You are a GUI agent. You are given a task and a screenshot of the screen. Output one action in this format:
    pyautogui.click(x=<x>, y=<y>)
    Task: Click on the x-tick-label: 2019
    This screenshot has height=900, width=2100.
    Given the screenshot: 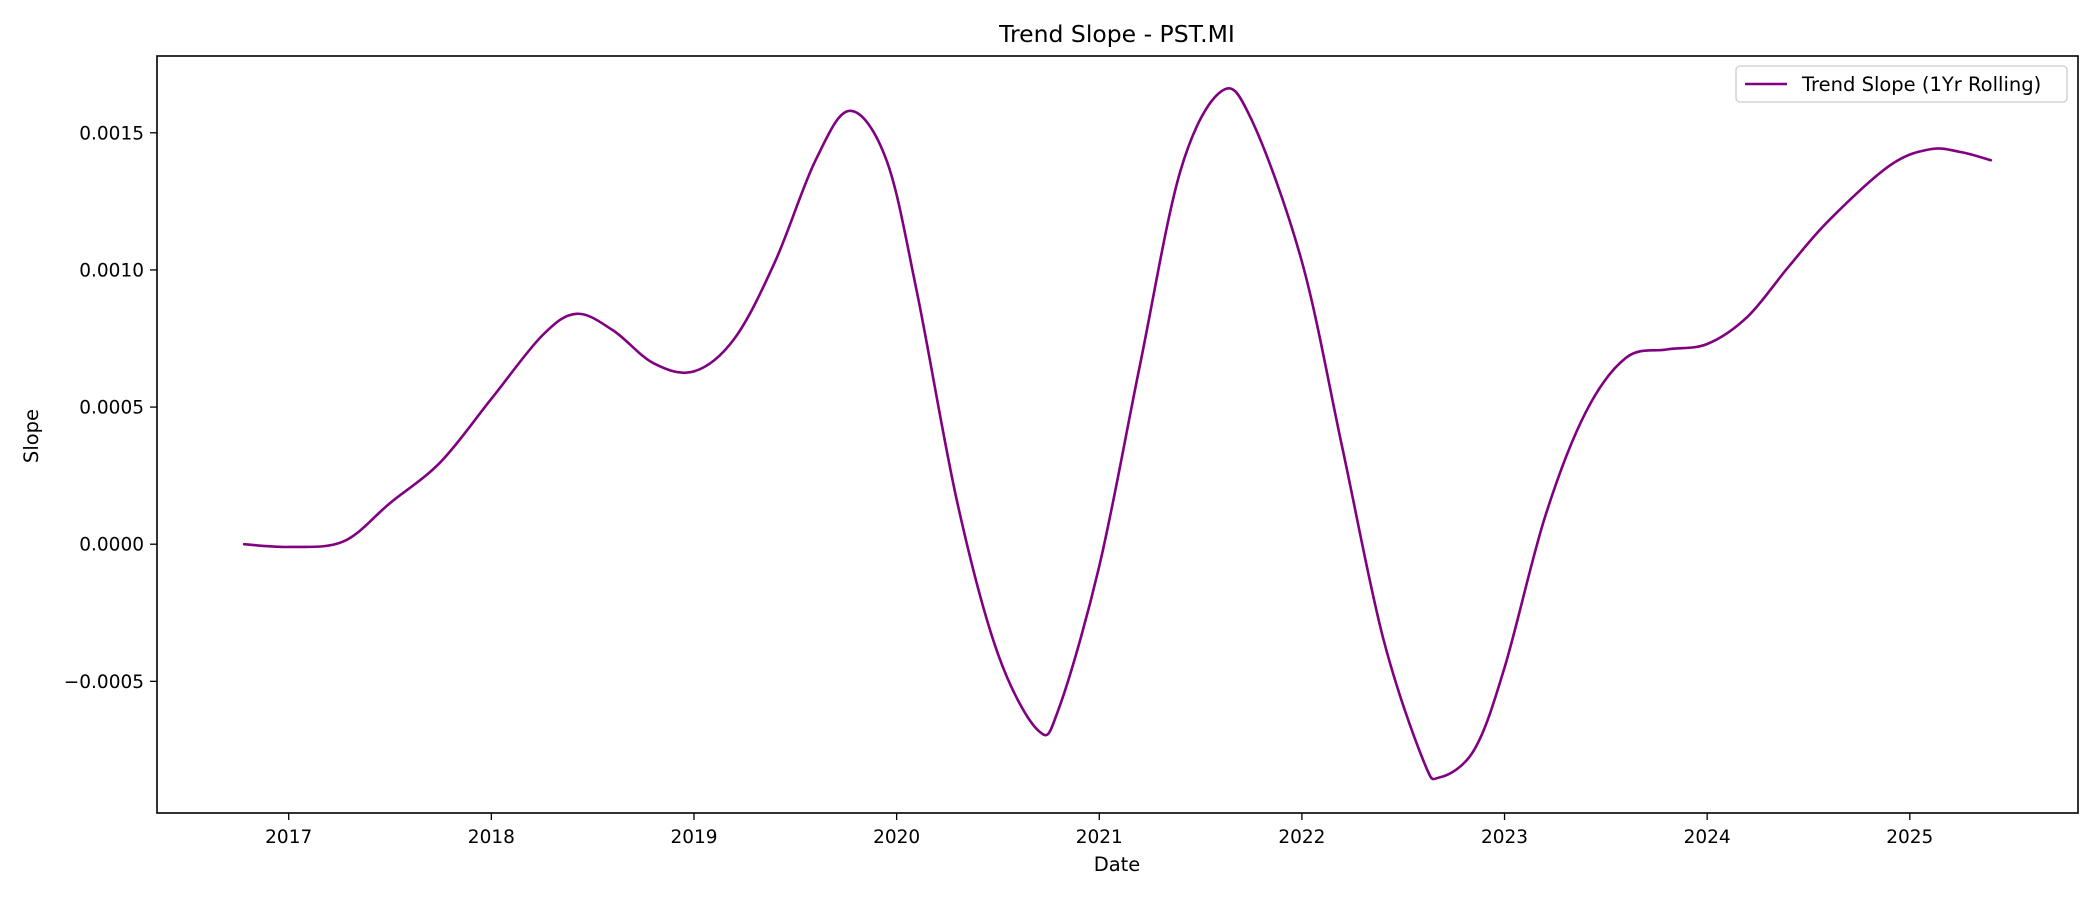 What is the action you would take?
    pyautogui.click(x=693, y=837)
    